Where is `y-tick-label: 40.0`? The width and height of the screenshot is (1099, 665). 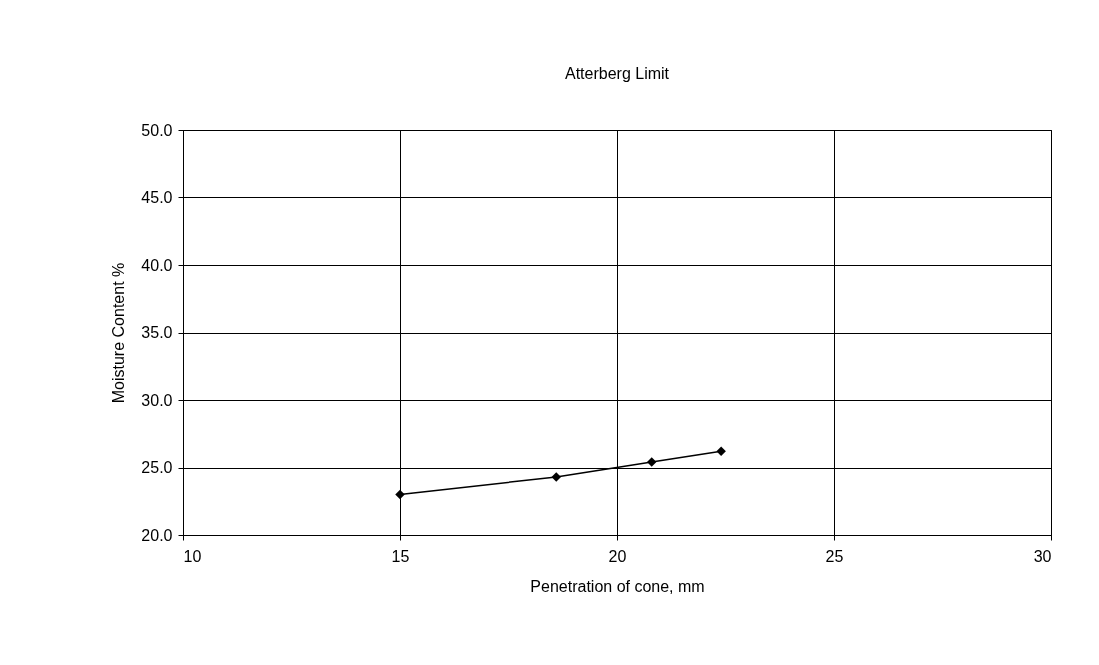
y-tick-label: 40.0 is located at coordinates (157, 265).